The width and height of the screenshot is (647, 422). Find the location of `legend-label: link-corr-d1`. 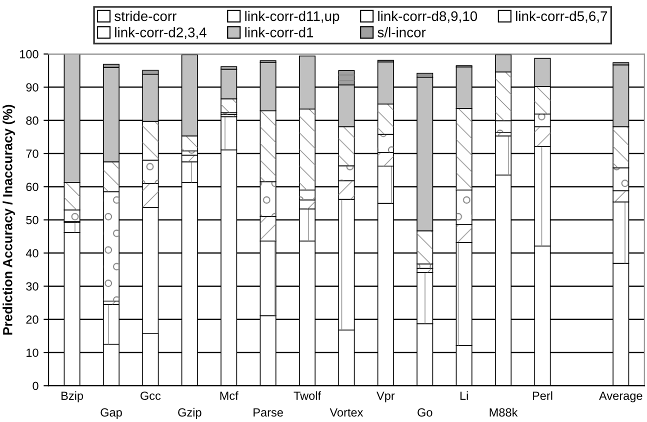

legend-label: link-corr-d1 is located at coordinates (279, 32).